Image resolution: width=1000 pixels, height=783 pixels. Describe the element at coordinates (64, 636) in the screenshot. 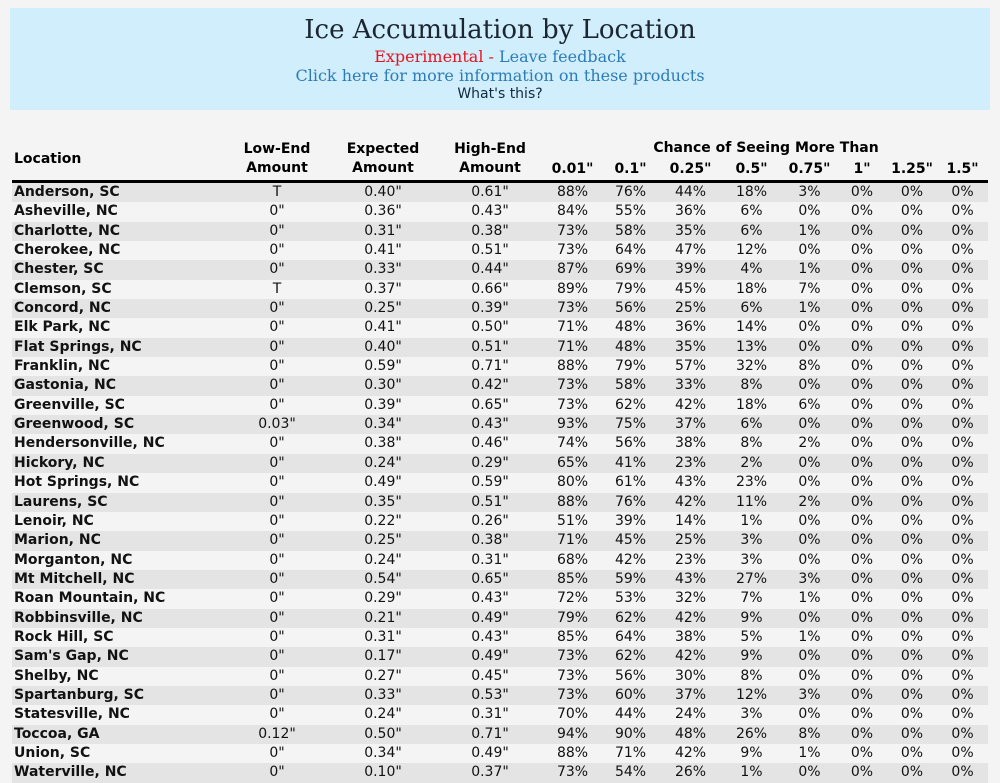

I see `location-cell: Rock Hill, SC` at that location.